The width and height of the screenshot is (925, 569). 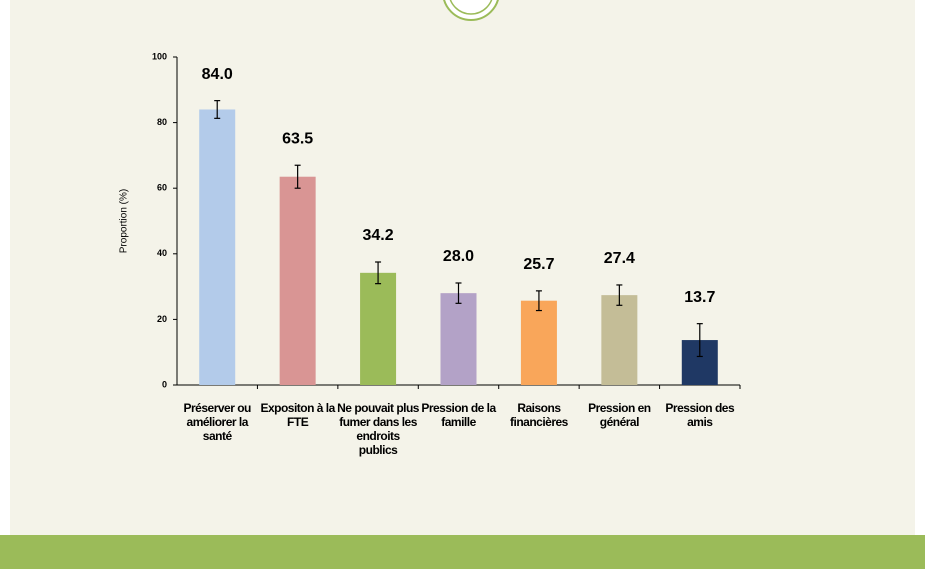 I want to click on x-tick-label-box: Pression des amis, so click(x=700, y=415).